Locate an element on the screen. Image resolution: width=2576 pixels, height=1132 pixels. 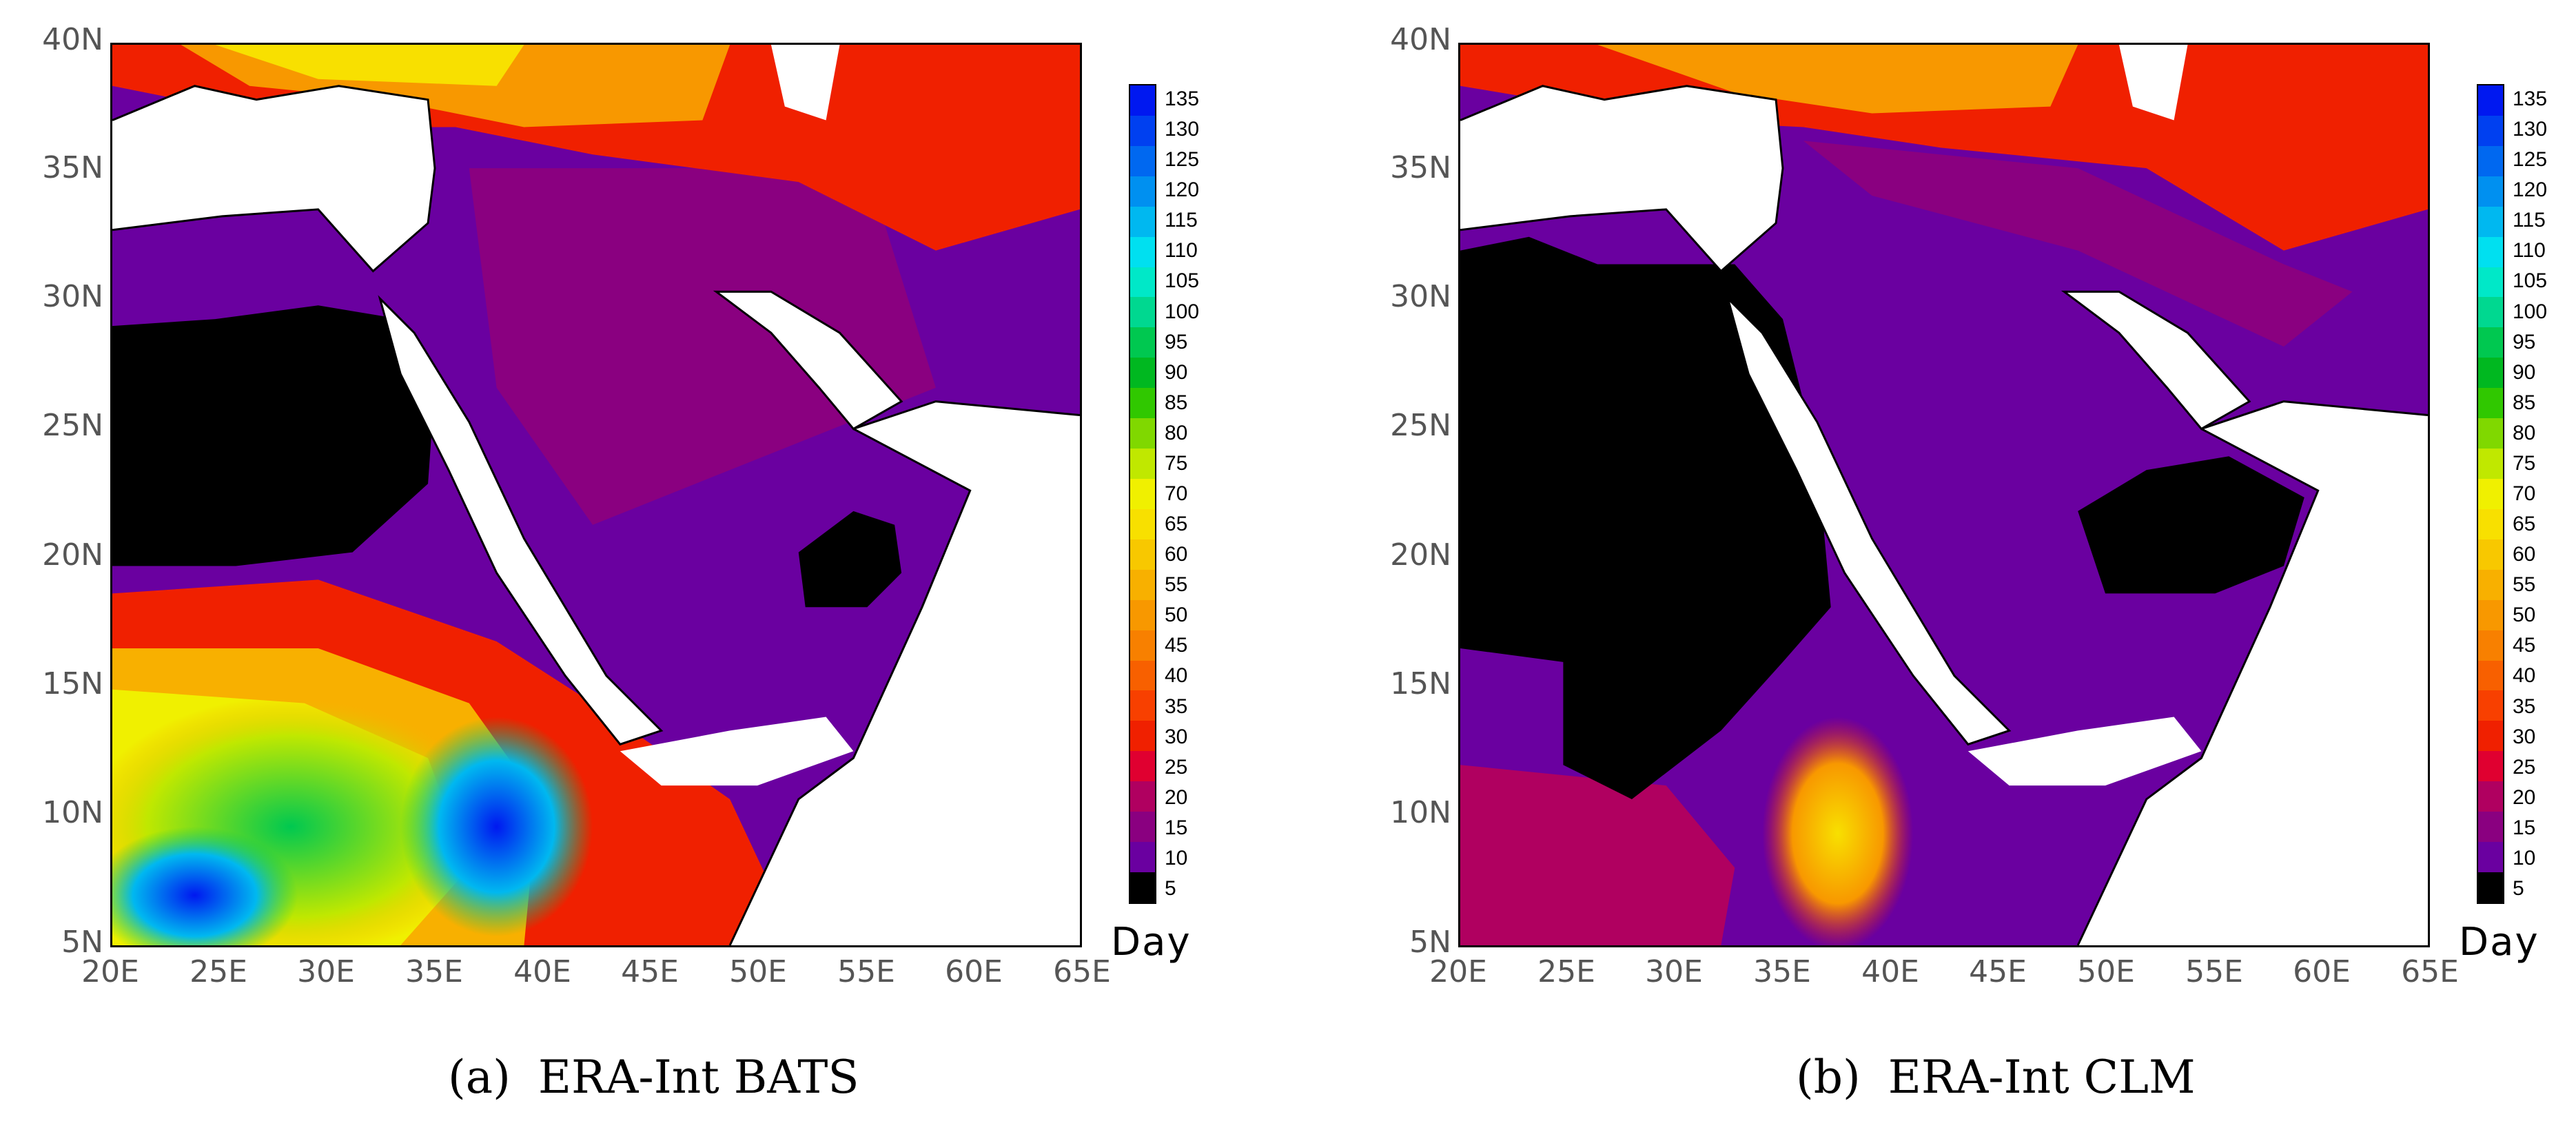
iran-magenta is located at coordinates (2078, 244).